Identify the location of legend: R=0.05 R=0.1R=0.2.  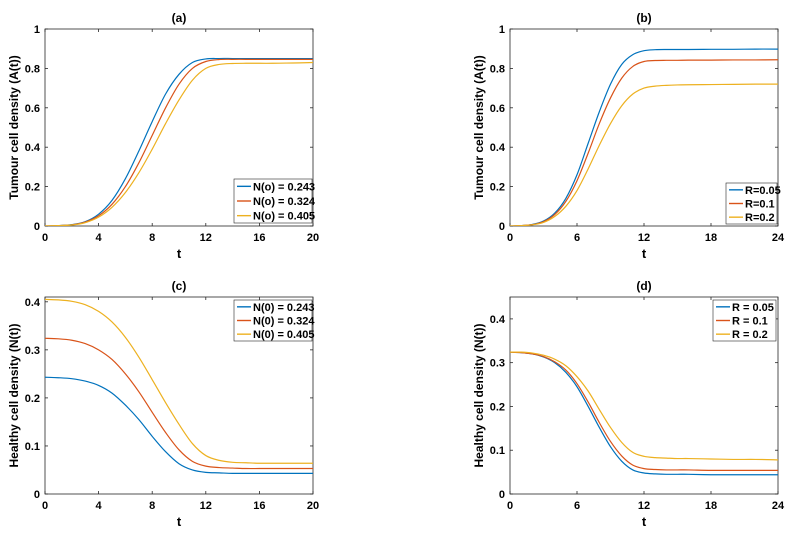
(753, 203).